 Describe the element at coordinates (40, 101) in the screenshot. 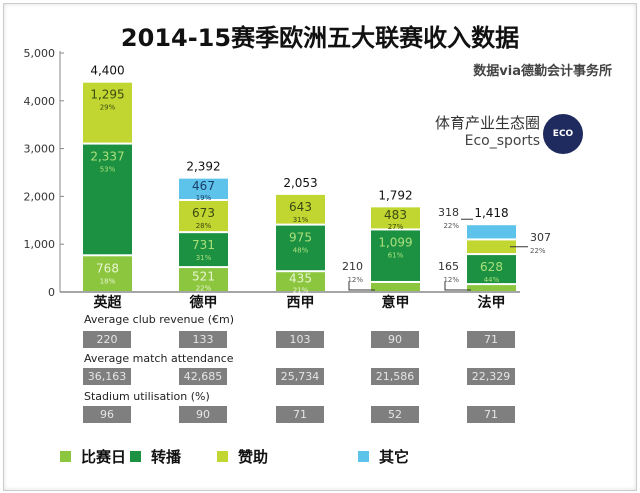

I see `y-tick-label: 4,000` at that location.